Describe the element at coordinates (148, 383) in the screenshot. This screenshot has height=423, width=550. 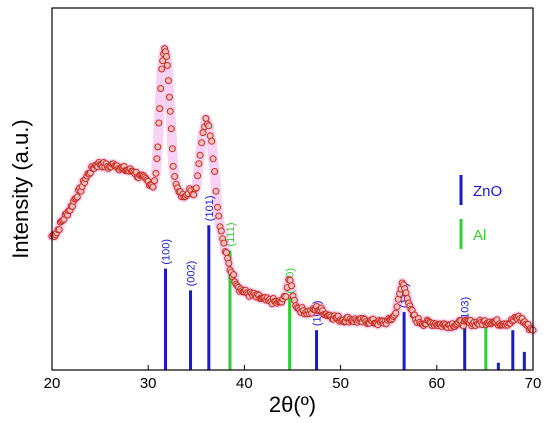
I see `x-tick-label: 30` at that location.